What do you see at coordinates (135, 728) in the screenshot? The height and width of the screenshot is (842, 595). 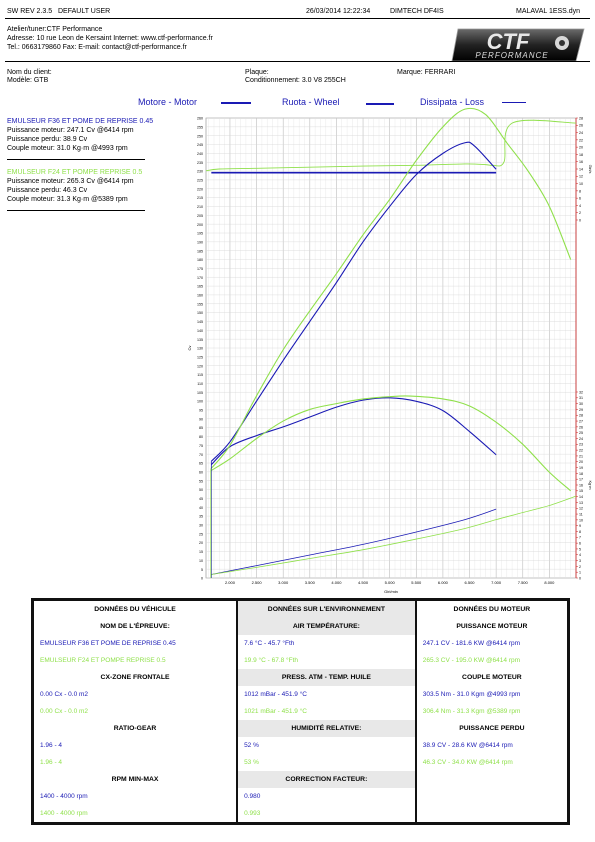 I see `label-ratio: RATIO-GEAR` at bounding box center [135, 728].